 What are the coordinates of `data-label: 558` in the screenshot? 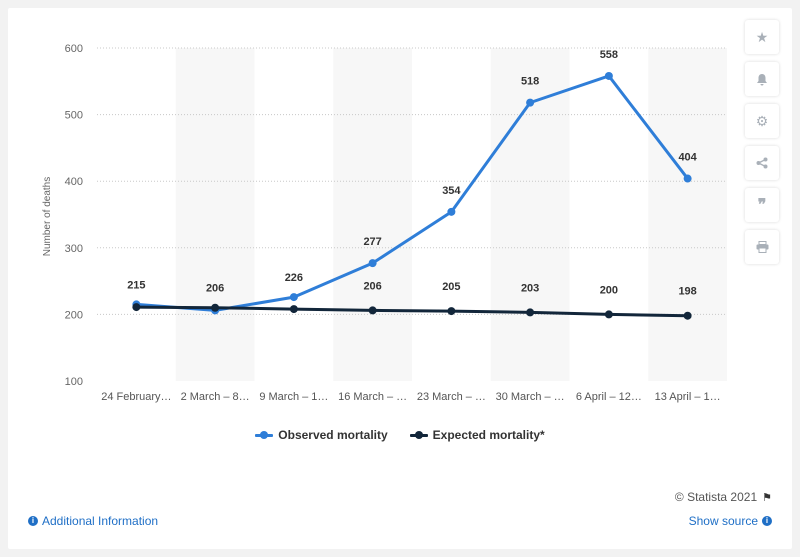 It's located at (609, 55).